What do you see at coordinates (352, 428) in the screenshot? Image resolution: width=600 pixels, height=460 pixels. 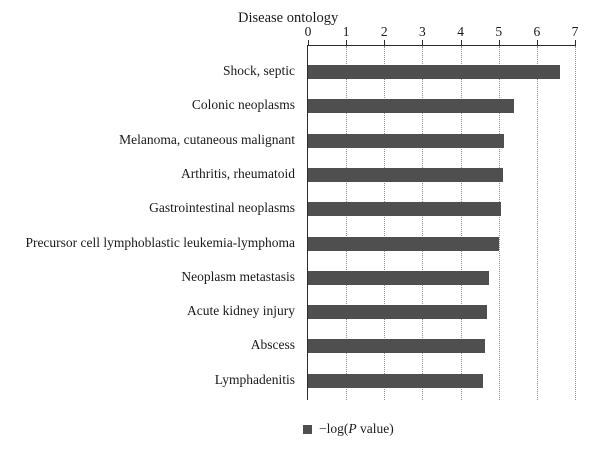 I see `legend-label-italic-p: P` at bounding box center [352, 428].